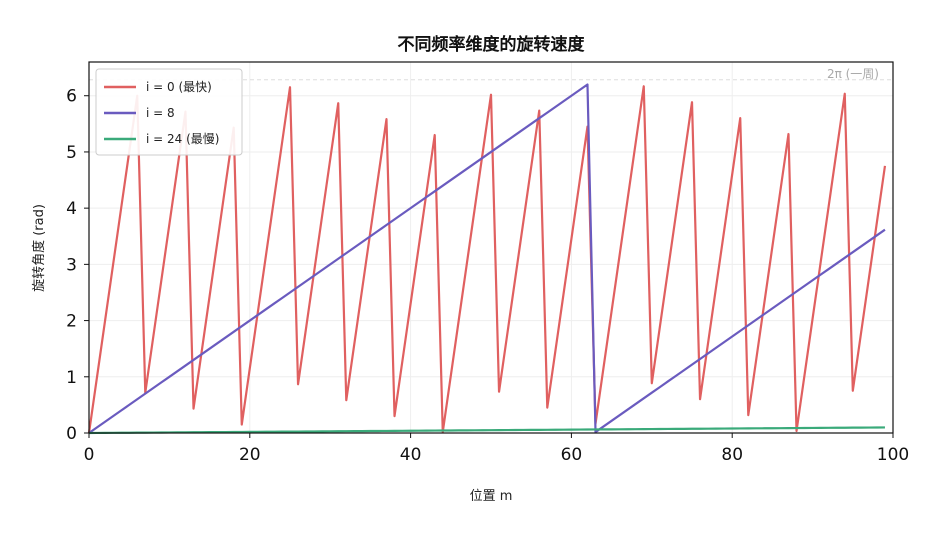  What do you see at coordinates (71, 153) in the screenshot?
I see `y-tick-label-5: 5` at bounding box center [71, 153].